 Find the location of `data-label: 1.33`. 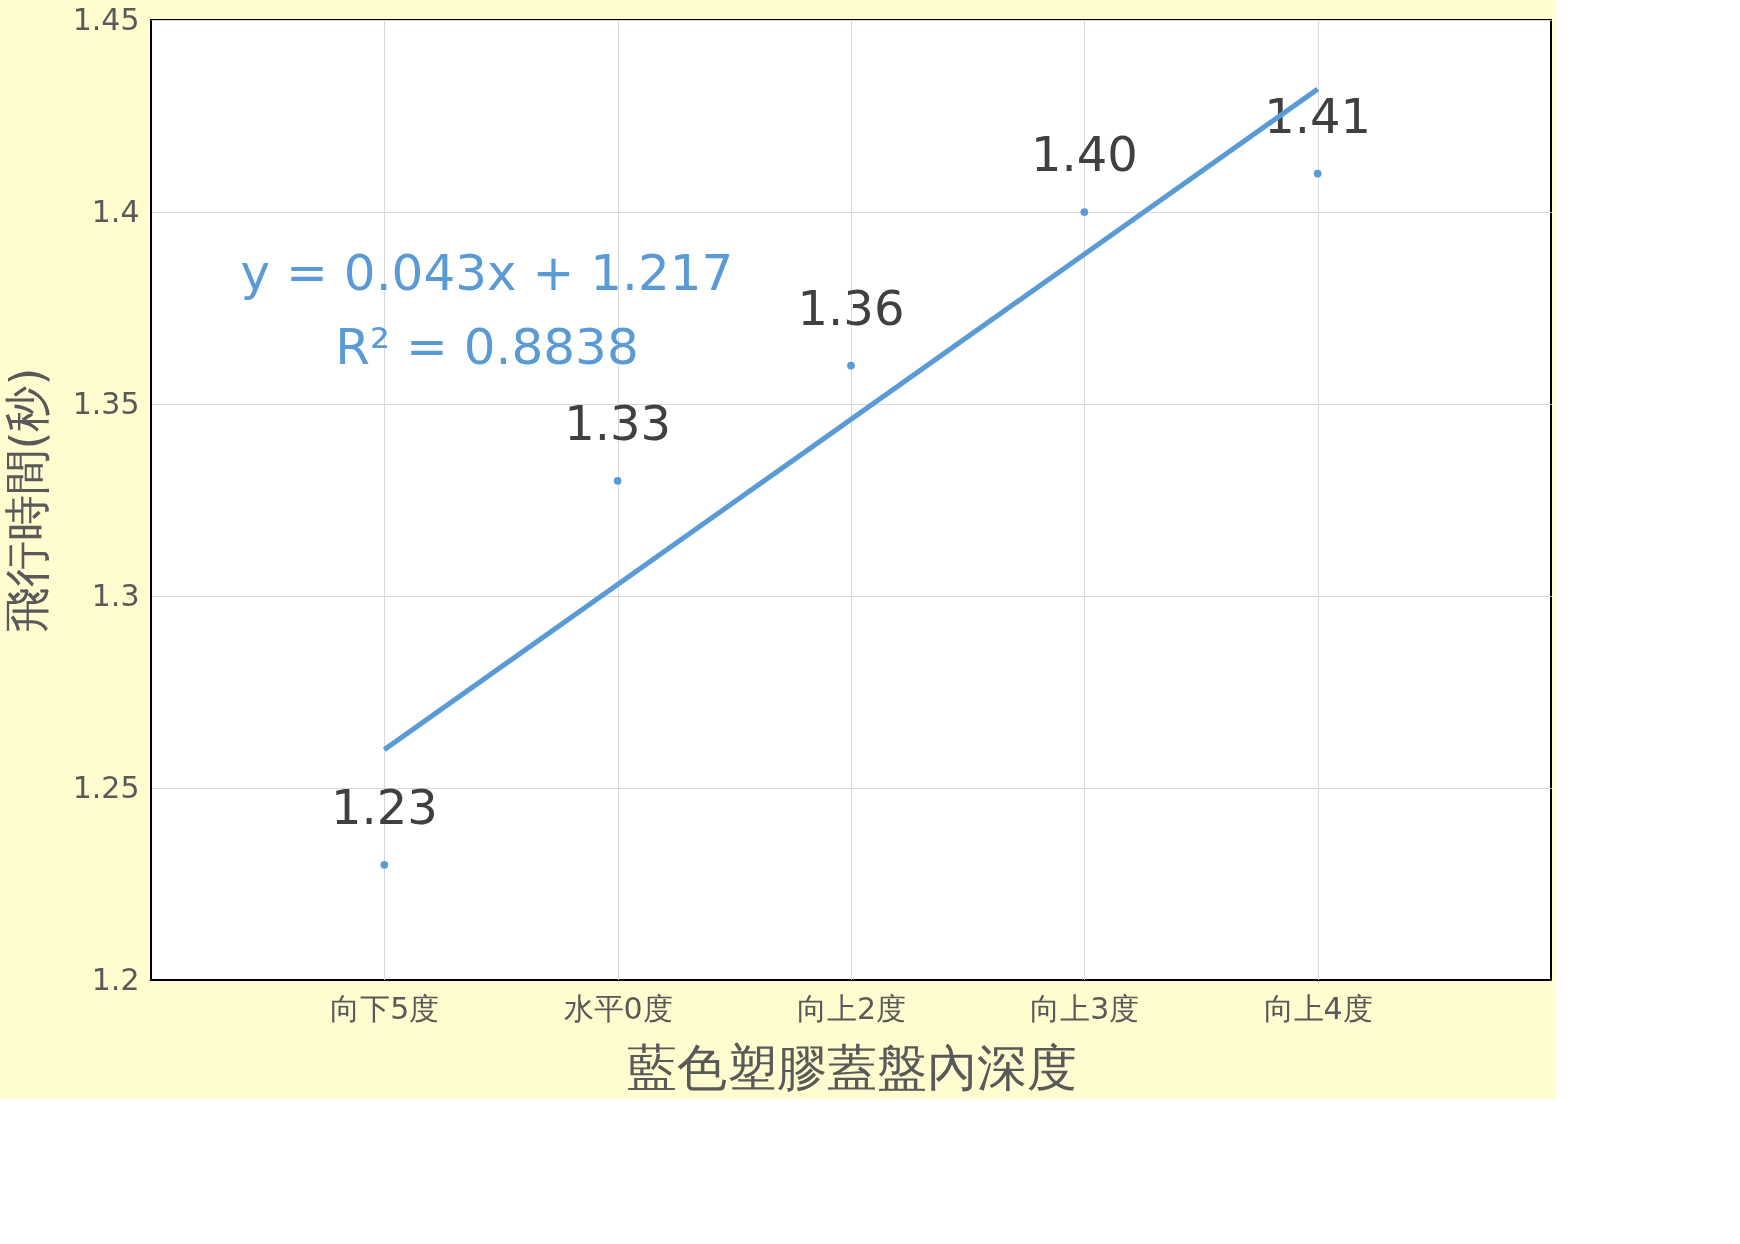

data-label: 1.33 is located at coordinates (618, 422).